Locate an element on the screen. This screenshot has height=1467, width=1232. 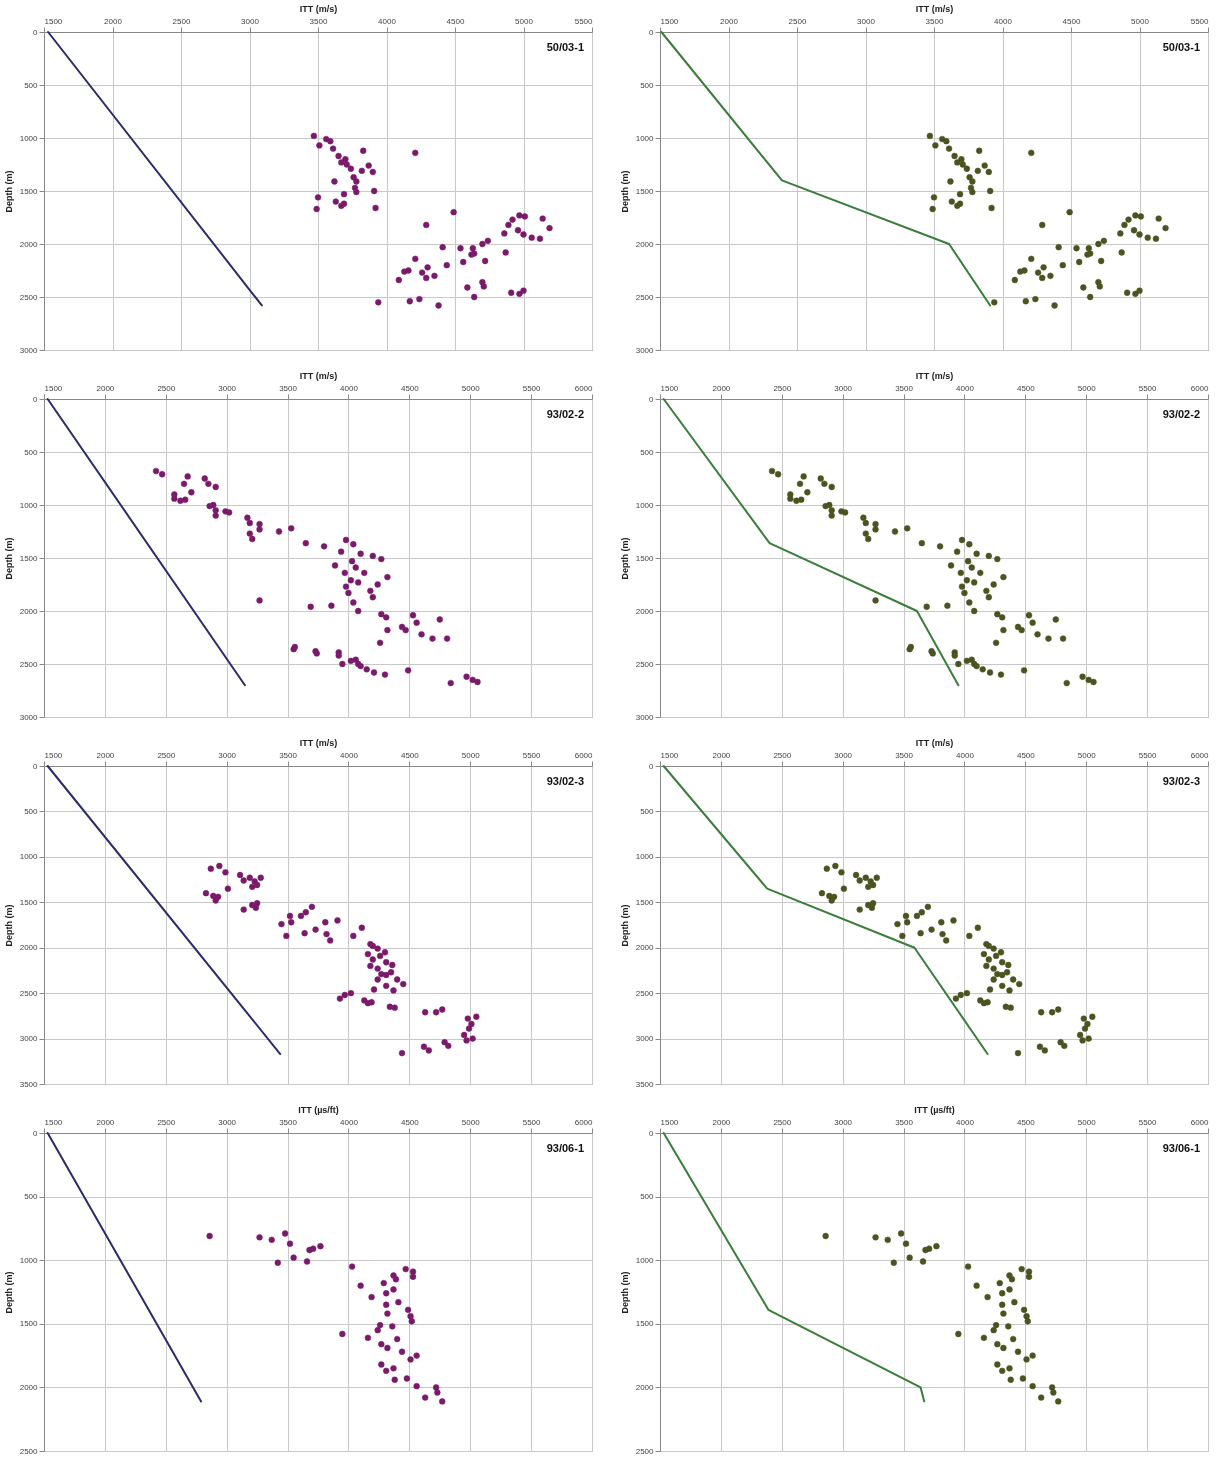
y-tick-label: 1000 is located at coordinates (645, 138).